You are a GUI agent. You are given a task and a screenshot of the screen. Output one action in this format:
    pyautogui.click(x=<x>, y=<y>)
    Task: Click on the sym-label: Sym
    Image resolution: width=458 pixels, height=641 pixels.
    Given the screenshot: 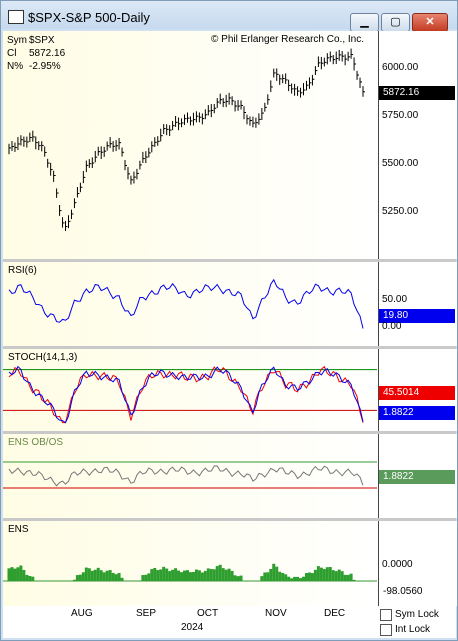 What is the action you would take?
    pyautogui.click(x=17, y=40)
    